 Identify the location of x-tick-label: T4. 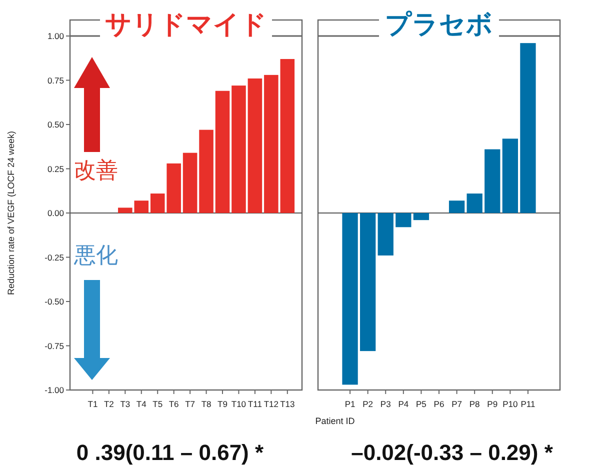
(141, 404).